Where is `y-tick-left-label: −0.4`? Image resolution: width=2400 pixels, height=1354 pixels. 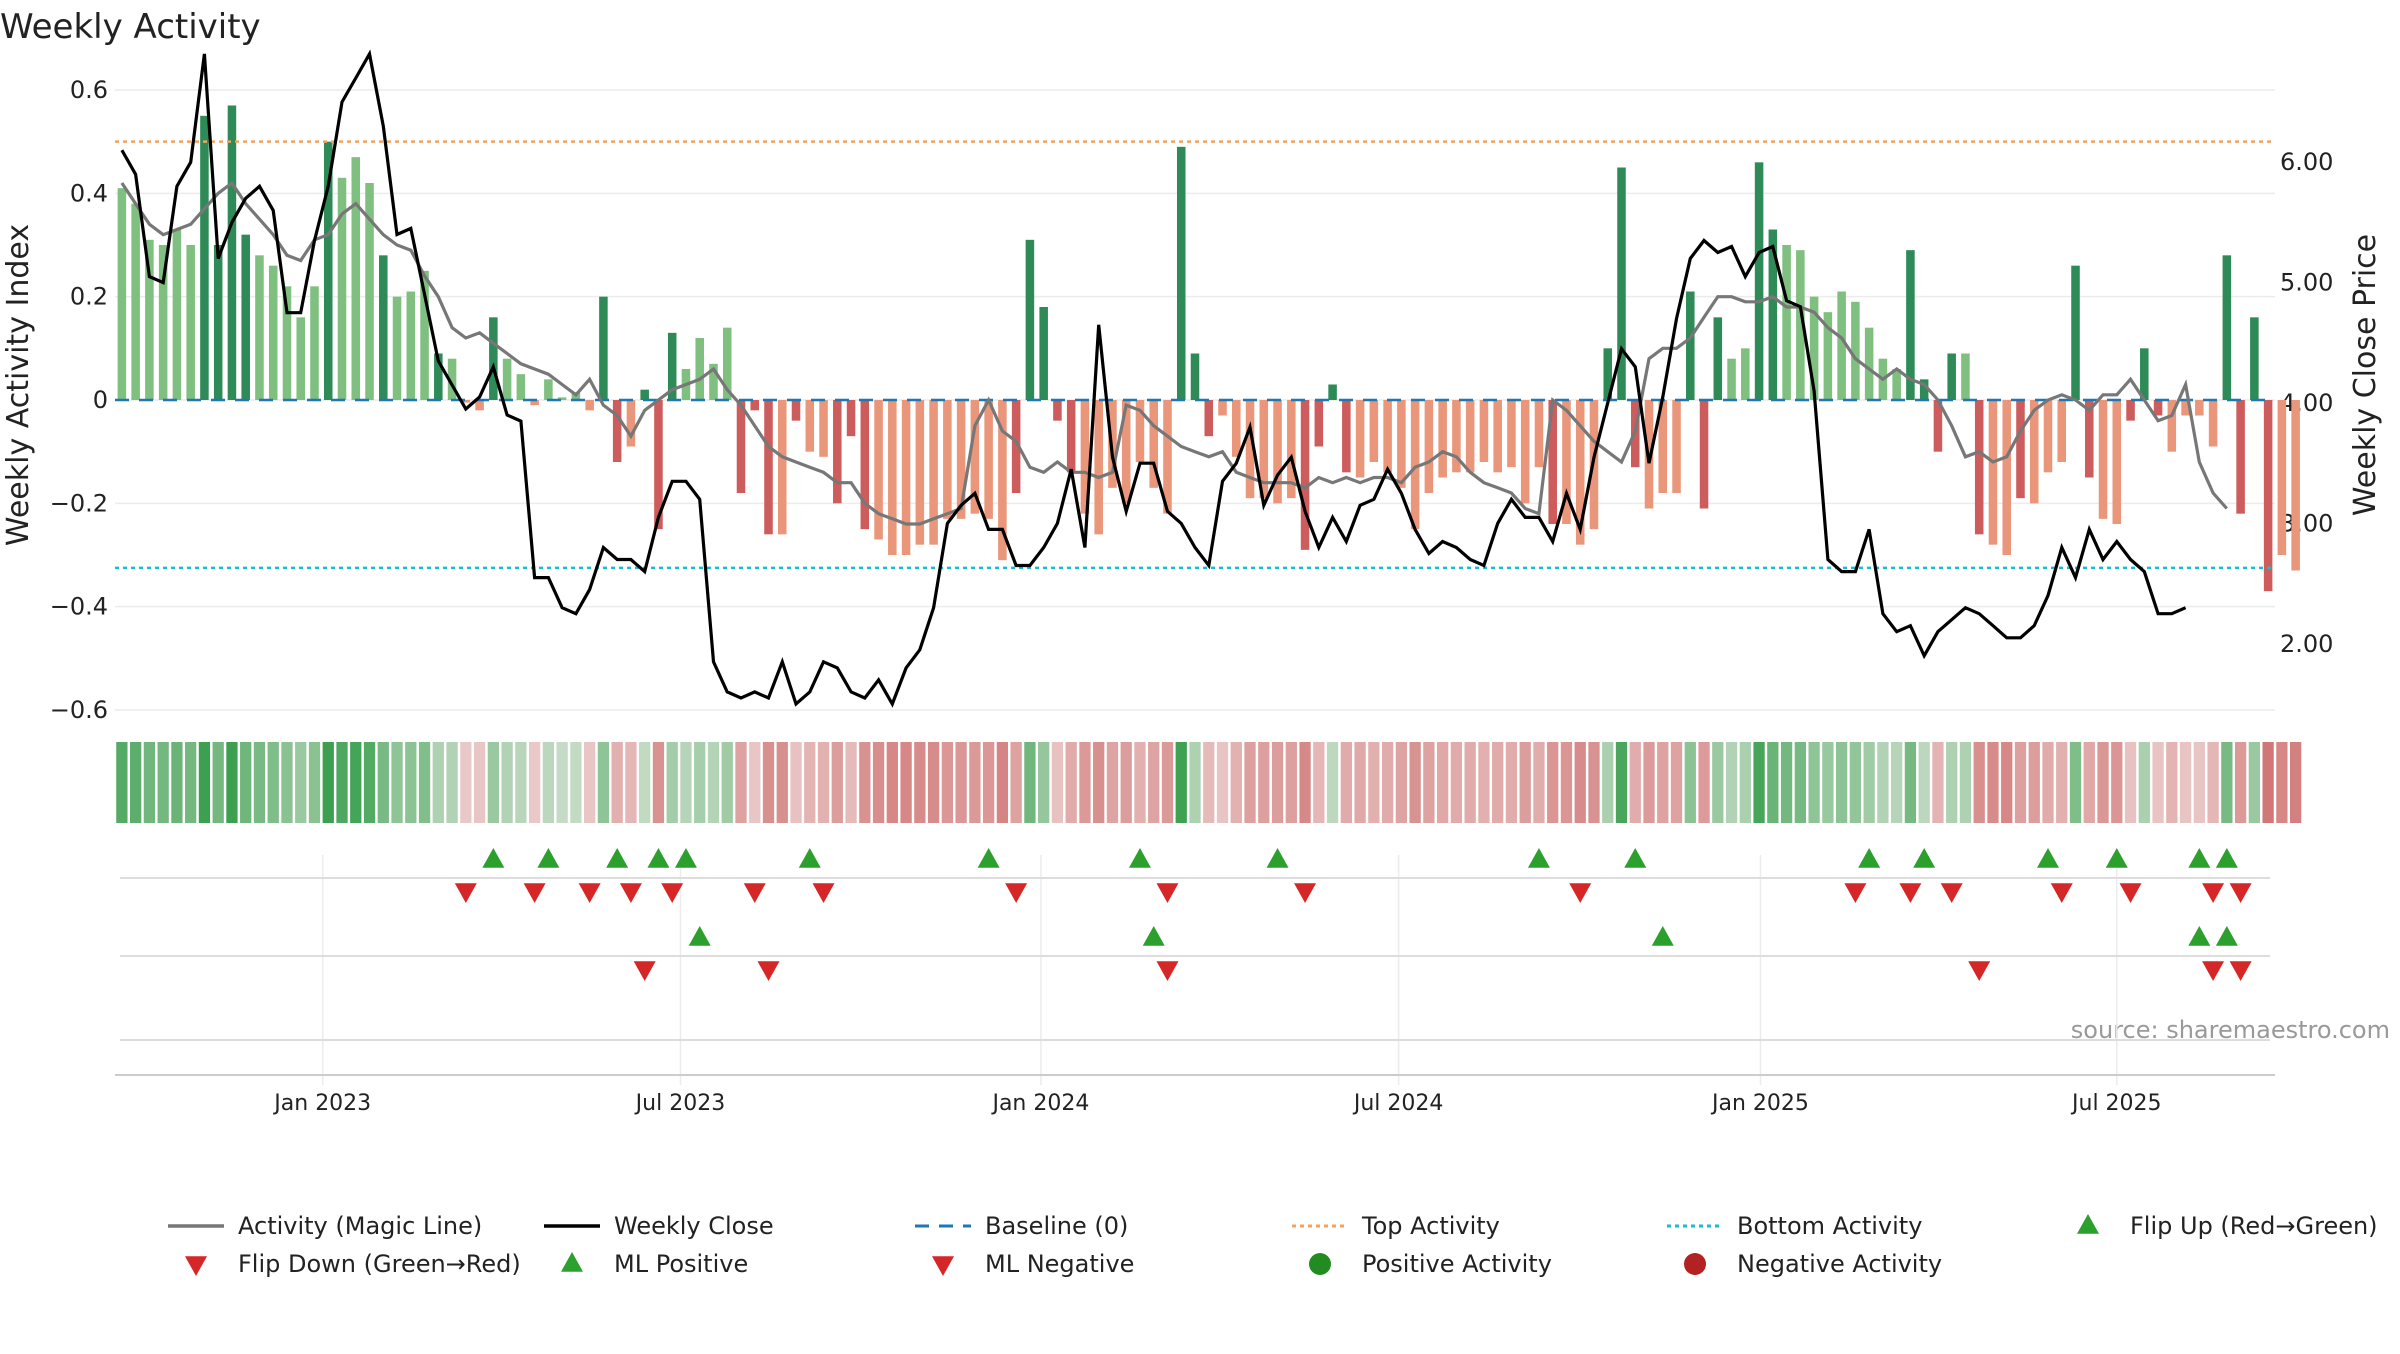 y-tick-left-label: −0.4 is located at coordinates (79, 607).